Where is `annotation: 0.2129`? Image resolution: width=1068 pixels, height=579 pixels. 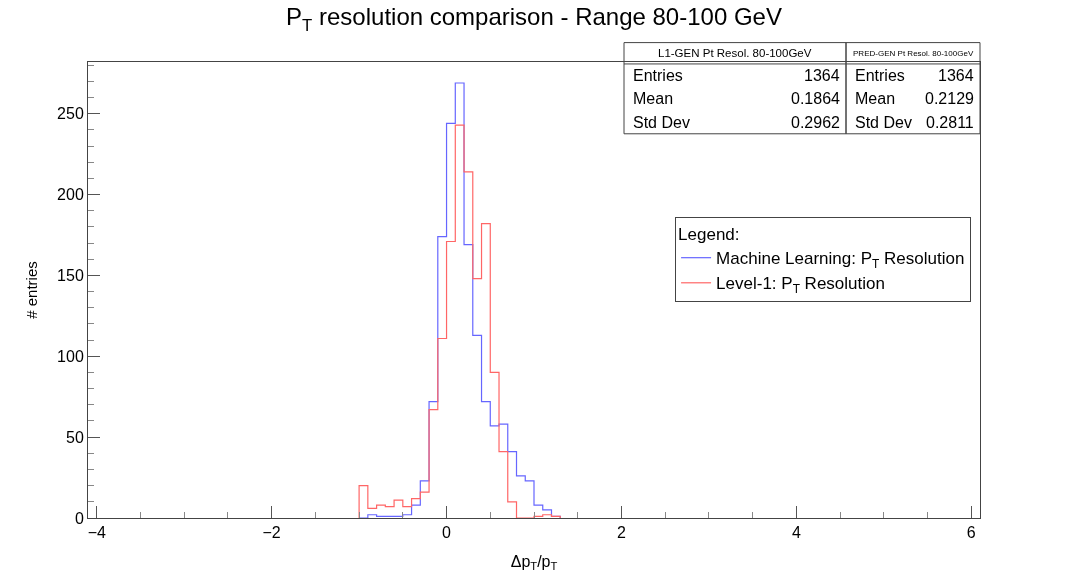 annotation: 0.2129 is located at coordinates (950, 98).